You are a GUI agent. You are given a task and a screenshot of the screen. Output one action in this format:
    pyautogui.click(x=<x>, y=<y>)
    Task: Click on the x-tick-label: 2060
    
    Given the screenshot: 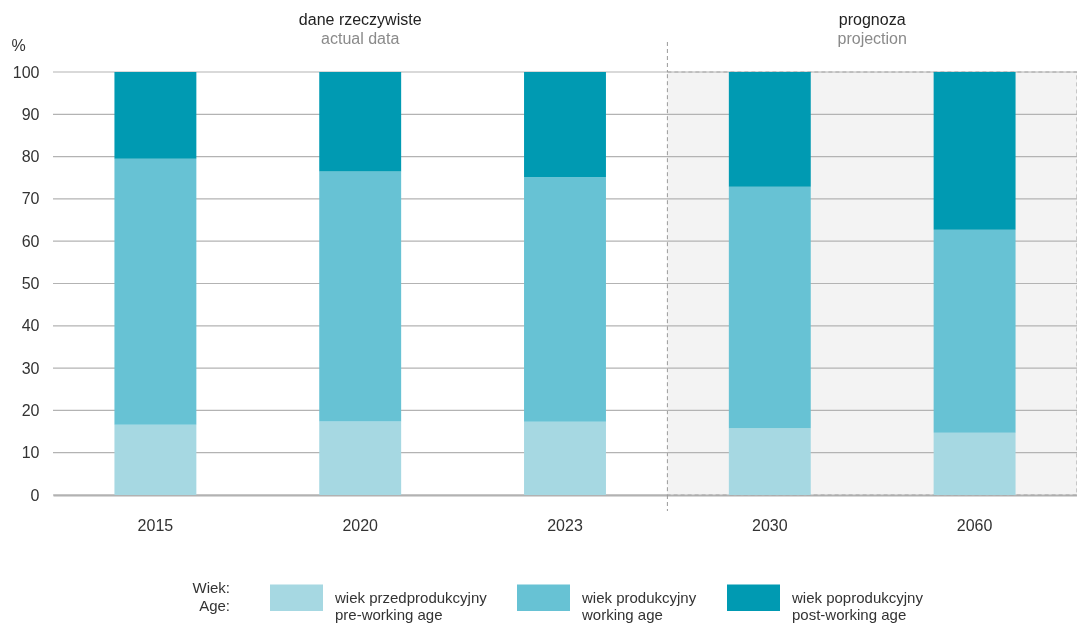 What is the action you would take?
    pyautogui.click(x=974, y=525)
    